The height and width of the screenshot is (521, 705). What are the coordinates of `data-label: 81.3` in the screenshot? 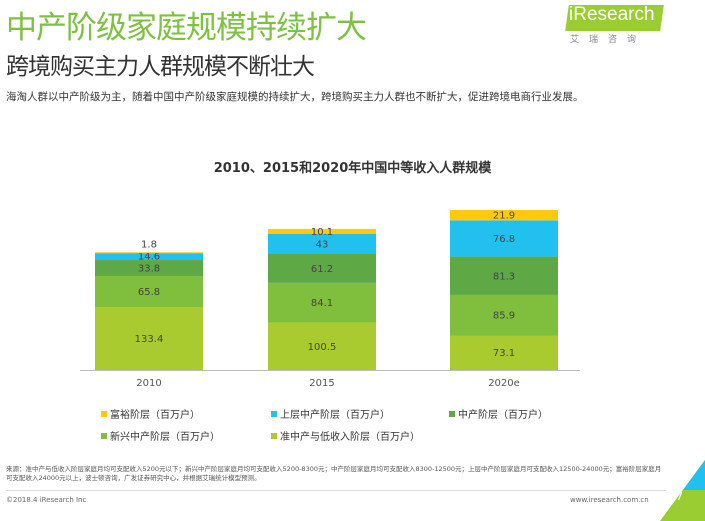 It's located at (504, 276).